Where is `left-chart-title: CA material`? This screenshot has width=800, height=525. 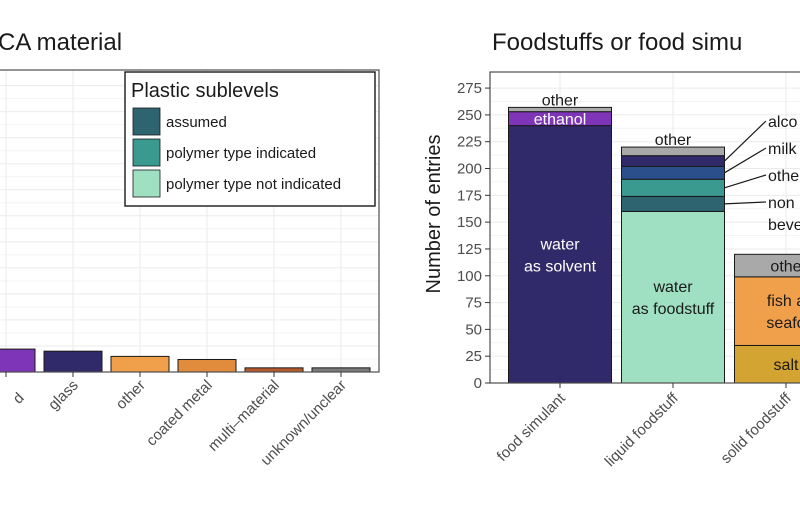
left-chart-title: CA material is located at coordinates (61, 42).